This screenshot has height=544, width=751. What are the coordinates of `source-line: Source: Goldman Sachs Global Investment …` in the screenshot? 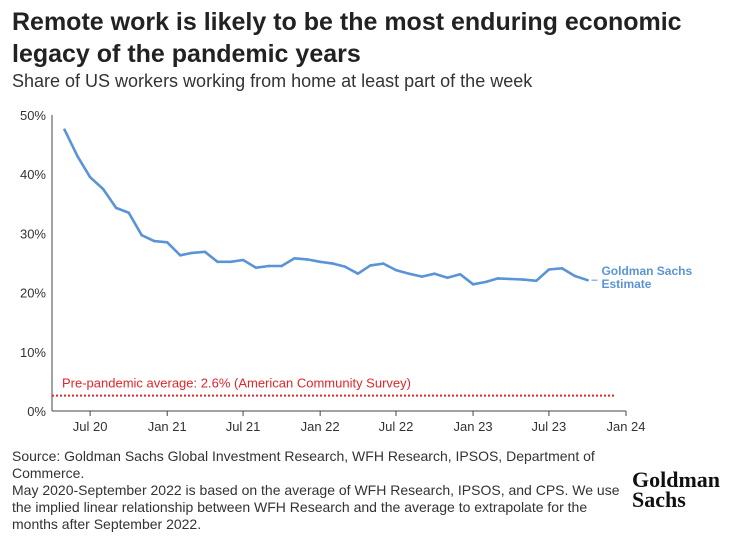 It's located at (303, 464).